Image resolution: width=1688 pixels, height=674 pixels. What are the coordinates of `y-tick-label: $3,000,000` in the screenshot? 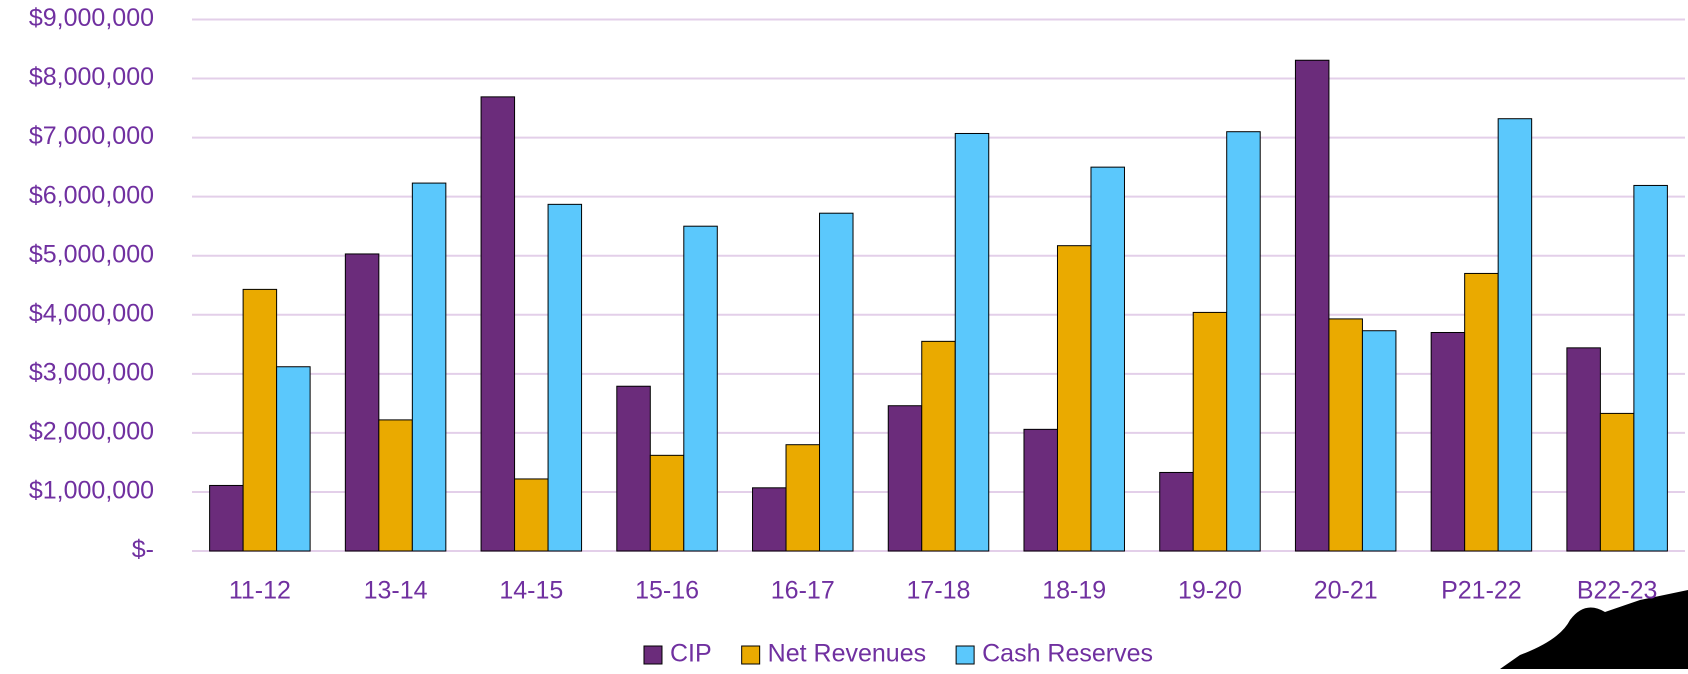 It's located at (91, 372).